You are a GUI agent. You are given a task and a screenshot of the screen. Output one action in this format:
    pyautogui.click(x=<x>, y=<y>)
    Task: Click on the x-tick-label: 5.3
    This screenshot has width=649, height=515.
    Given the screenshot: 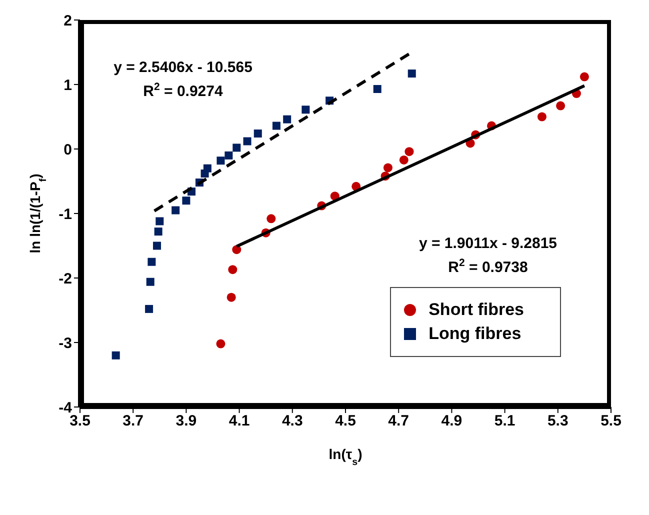 What is the action you would take?
    pyautogui.click(x=557, y=421)
    